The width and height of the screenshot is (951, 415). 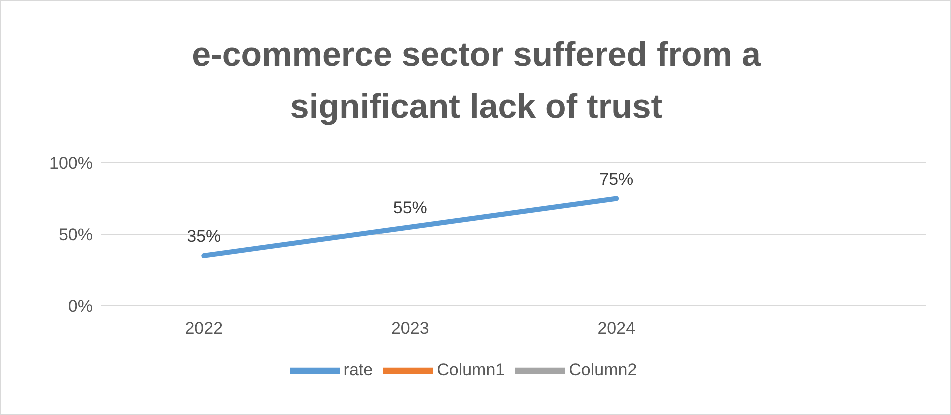 What do you see at coordinates (617, 328) in the screenshot?
I see `x-tick-label: 2024` at bounding box center [617, 328].